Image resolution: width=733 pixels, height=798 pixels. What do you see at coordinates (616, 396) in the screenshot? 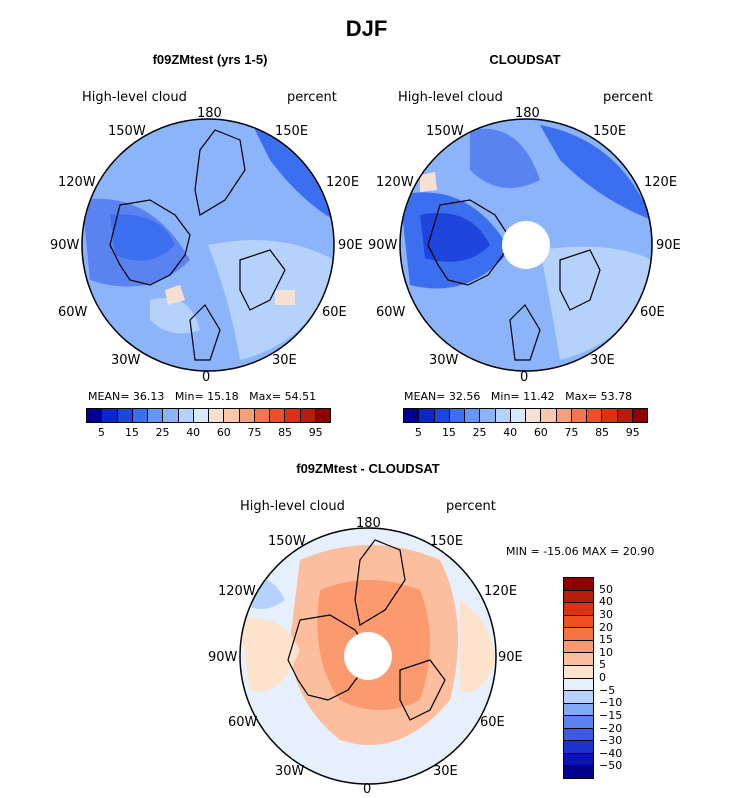
I see `max-value-obs: 53.78` at bounding box center [616, 396].